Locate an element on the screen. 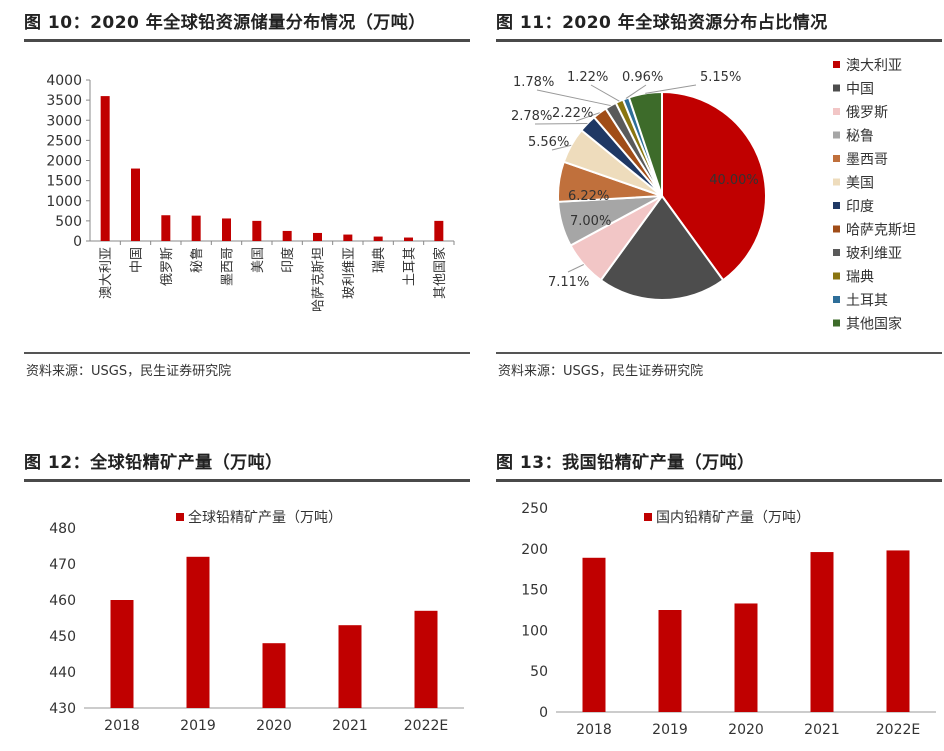 The image size is (944, 751). y-tick-label: 450 is located at coordinates (62, 637).